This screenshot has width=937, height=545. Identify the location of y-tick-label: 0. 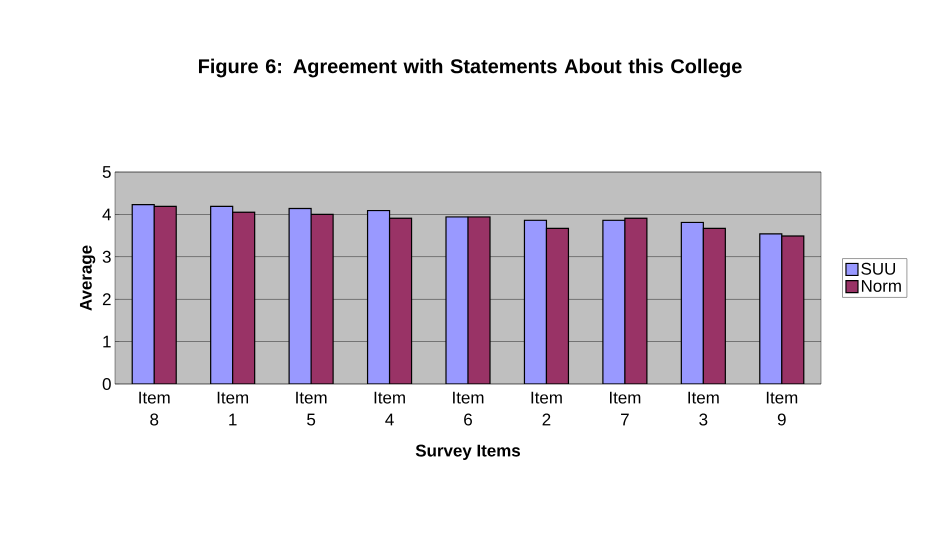
(106, 384).